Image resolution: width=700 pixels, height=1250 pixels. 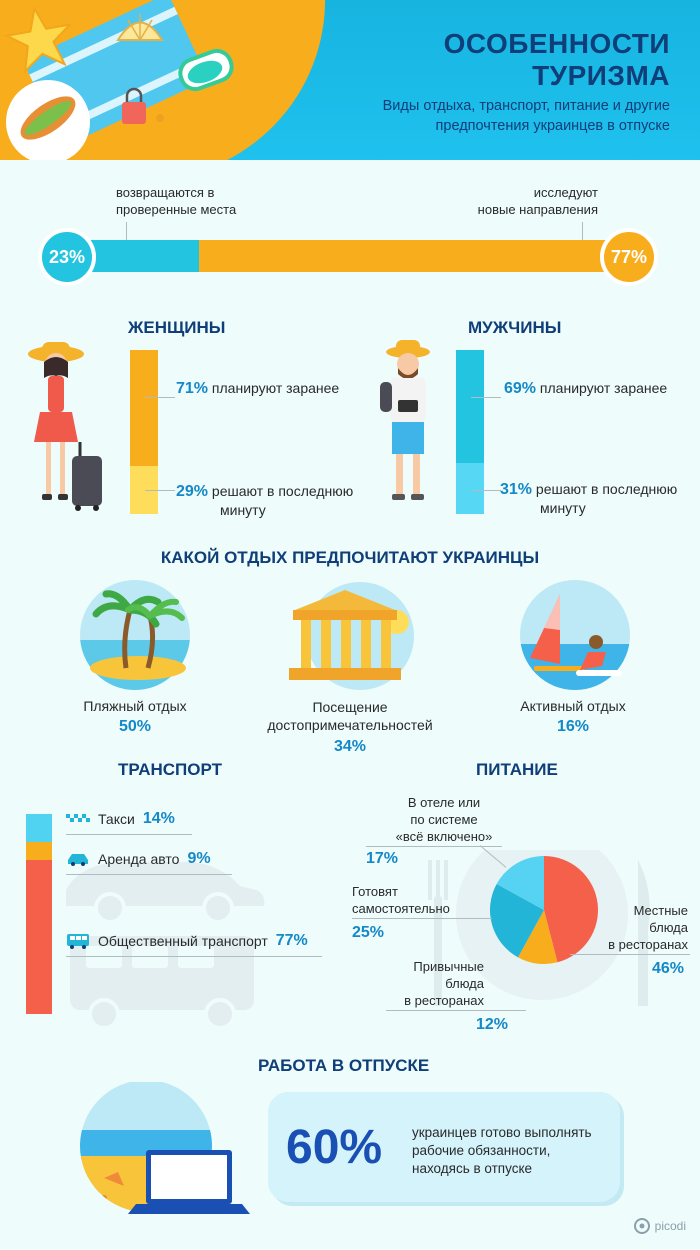 What do you see at coordinates (158, 818) in the screenshot?
I see `taxi-pct: 14%` at bounding box center [158, 818].